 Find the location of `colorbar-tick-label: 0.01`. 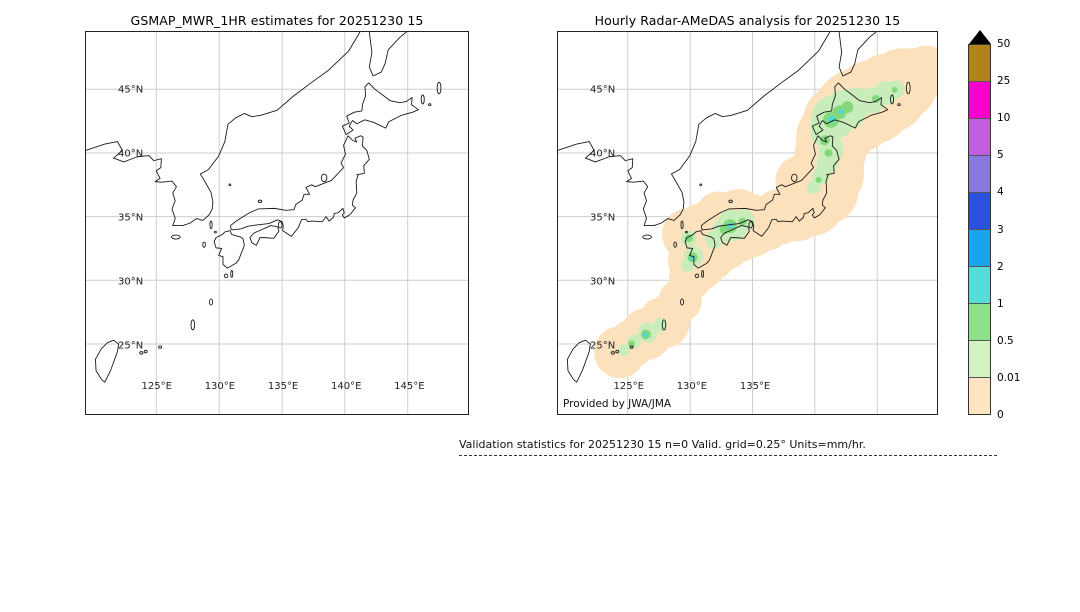

colorbar-tick-label: 0.01 is located at coordinates (1009, 377).